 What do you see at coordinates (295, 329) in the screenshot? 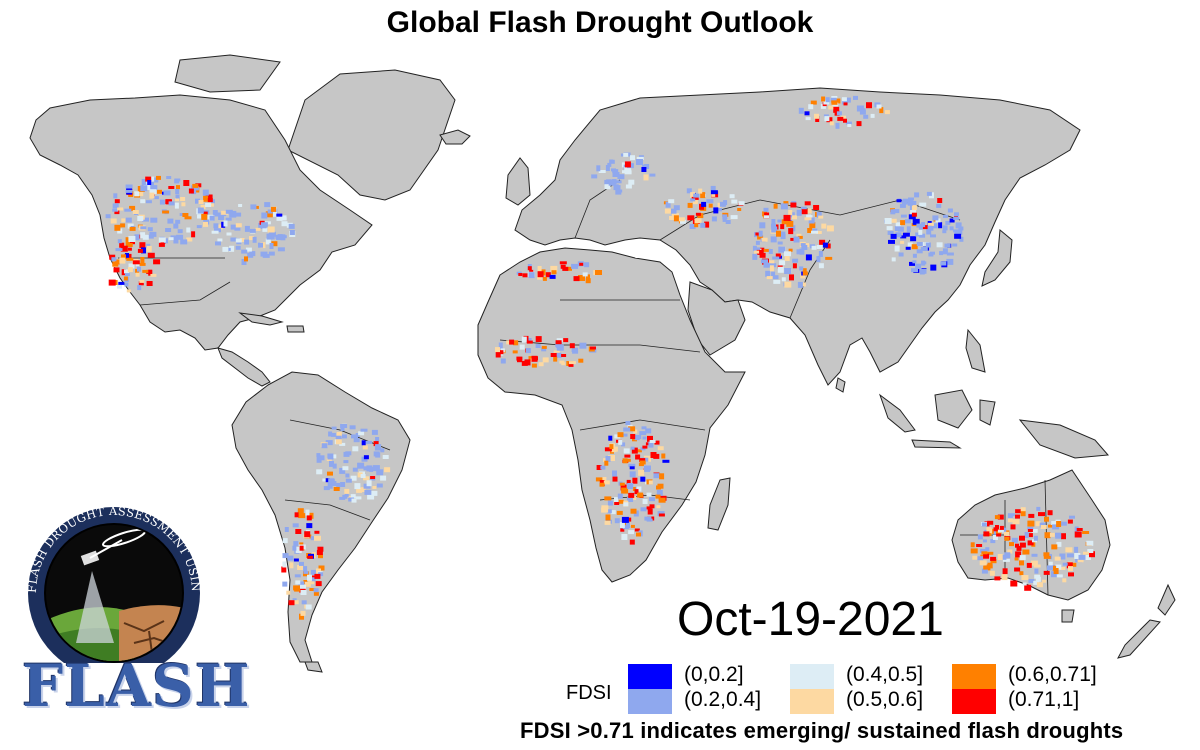
I see `hispaniola` at bounding box center [295, 329].